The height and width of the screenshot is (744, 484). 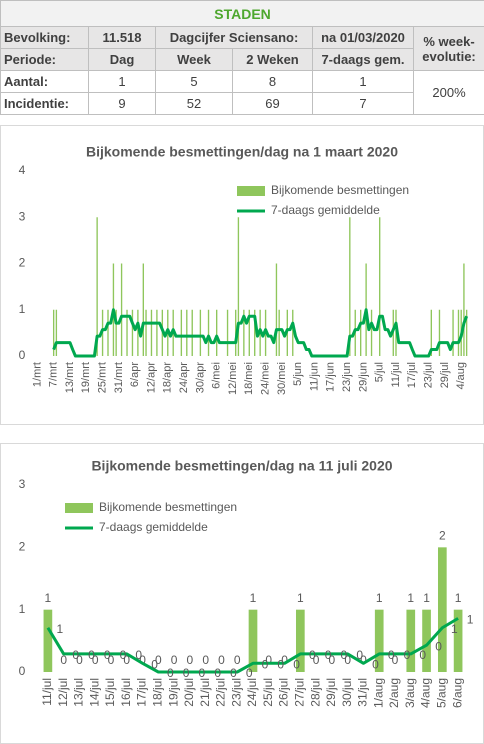 I want to click on x-tick-label: 20/jul, so click(x=189, y=692).